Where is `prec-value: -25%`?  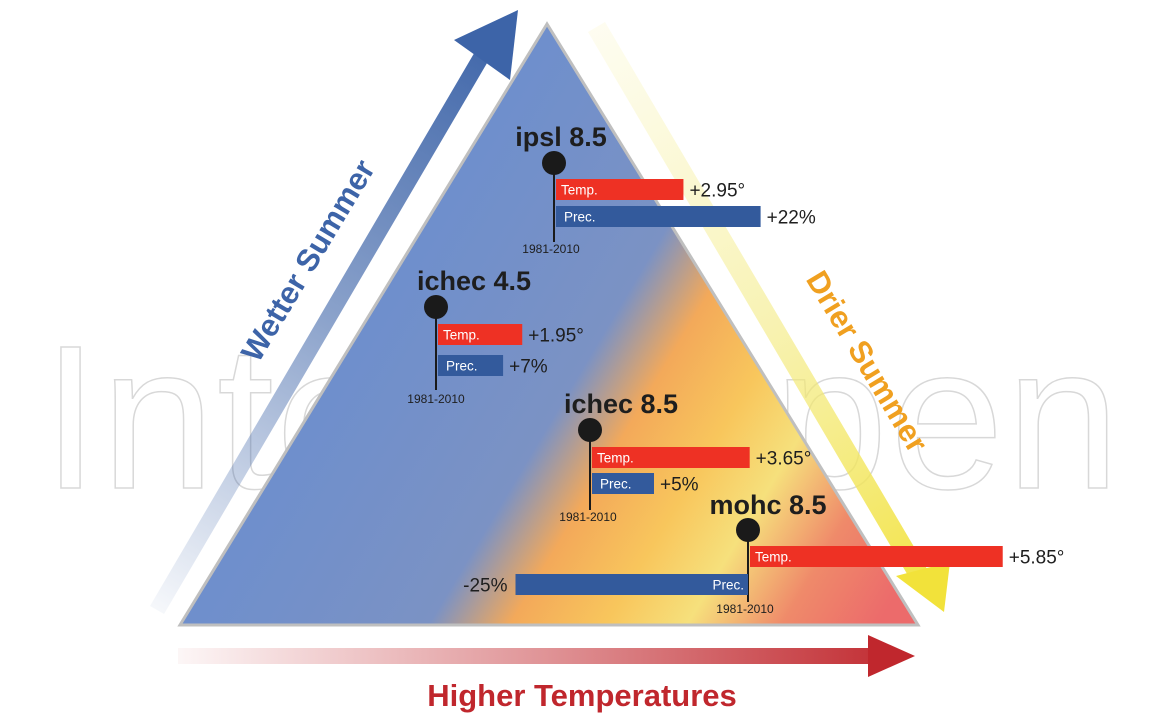 prec-value: -25% is located at coordinates (485, 586).